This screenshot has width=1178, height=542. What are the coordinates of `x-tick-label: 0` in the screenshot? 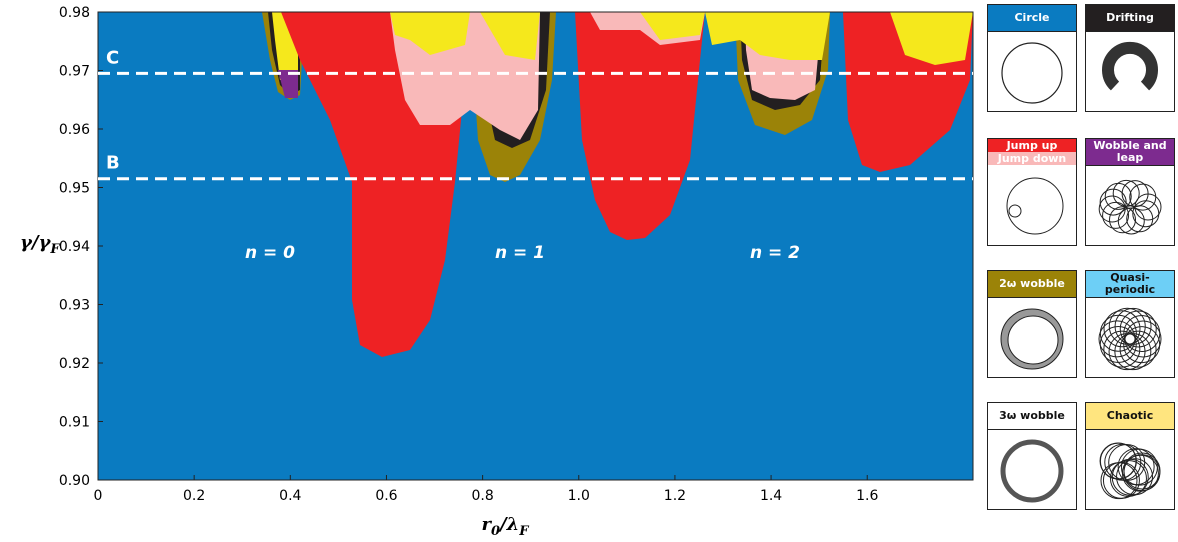 It's located at (98, 496).